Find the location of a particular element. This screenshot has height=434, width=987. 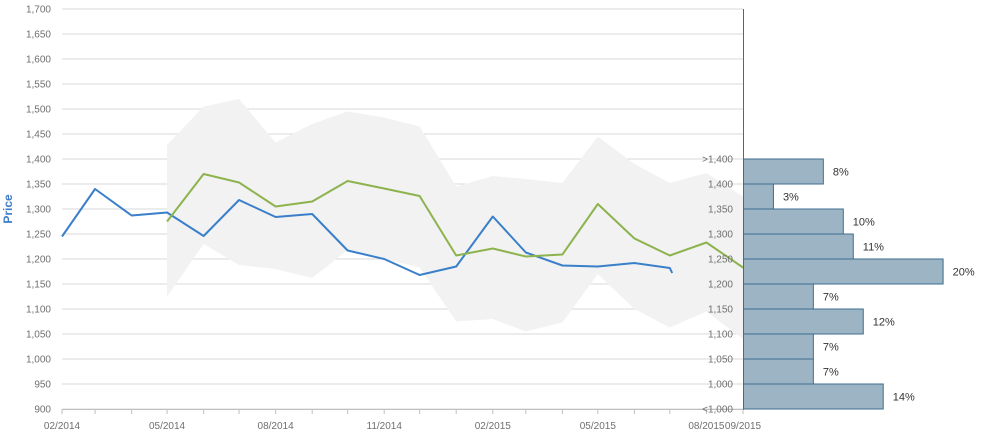

y-tick-label: 1,500 is located at coordinates (38, 110).